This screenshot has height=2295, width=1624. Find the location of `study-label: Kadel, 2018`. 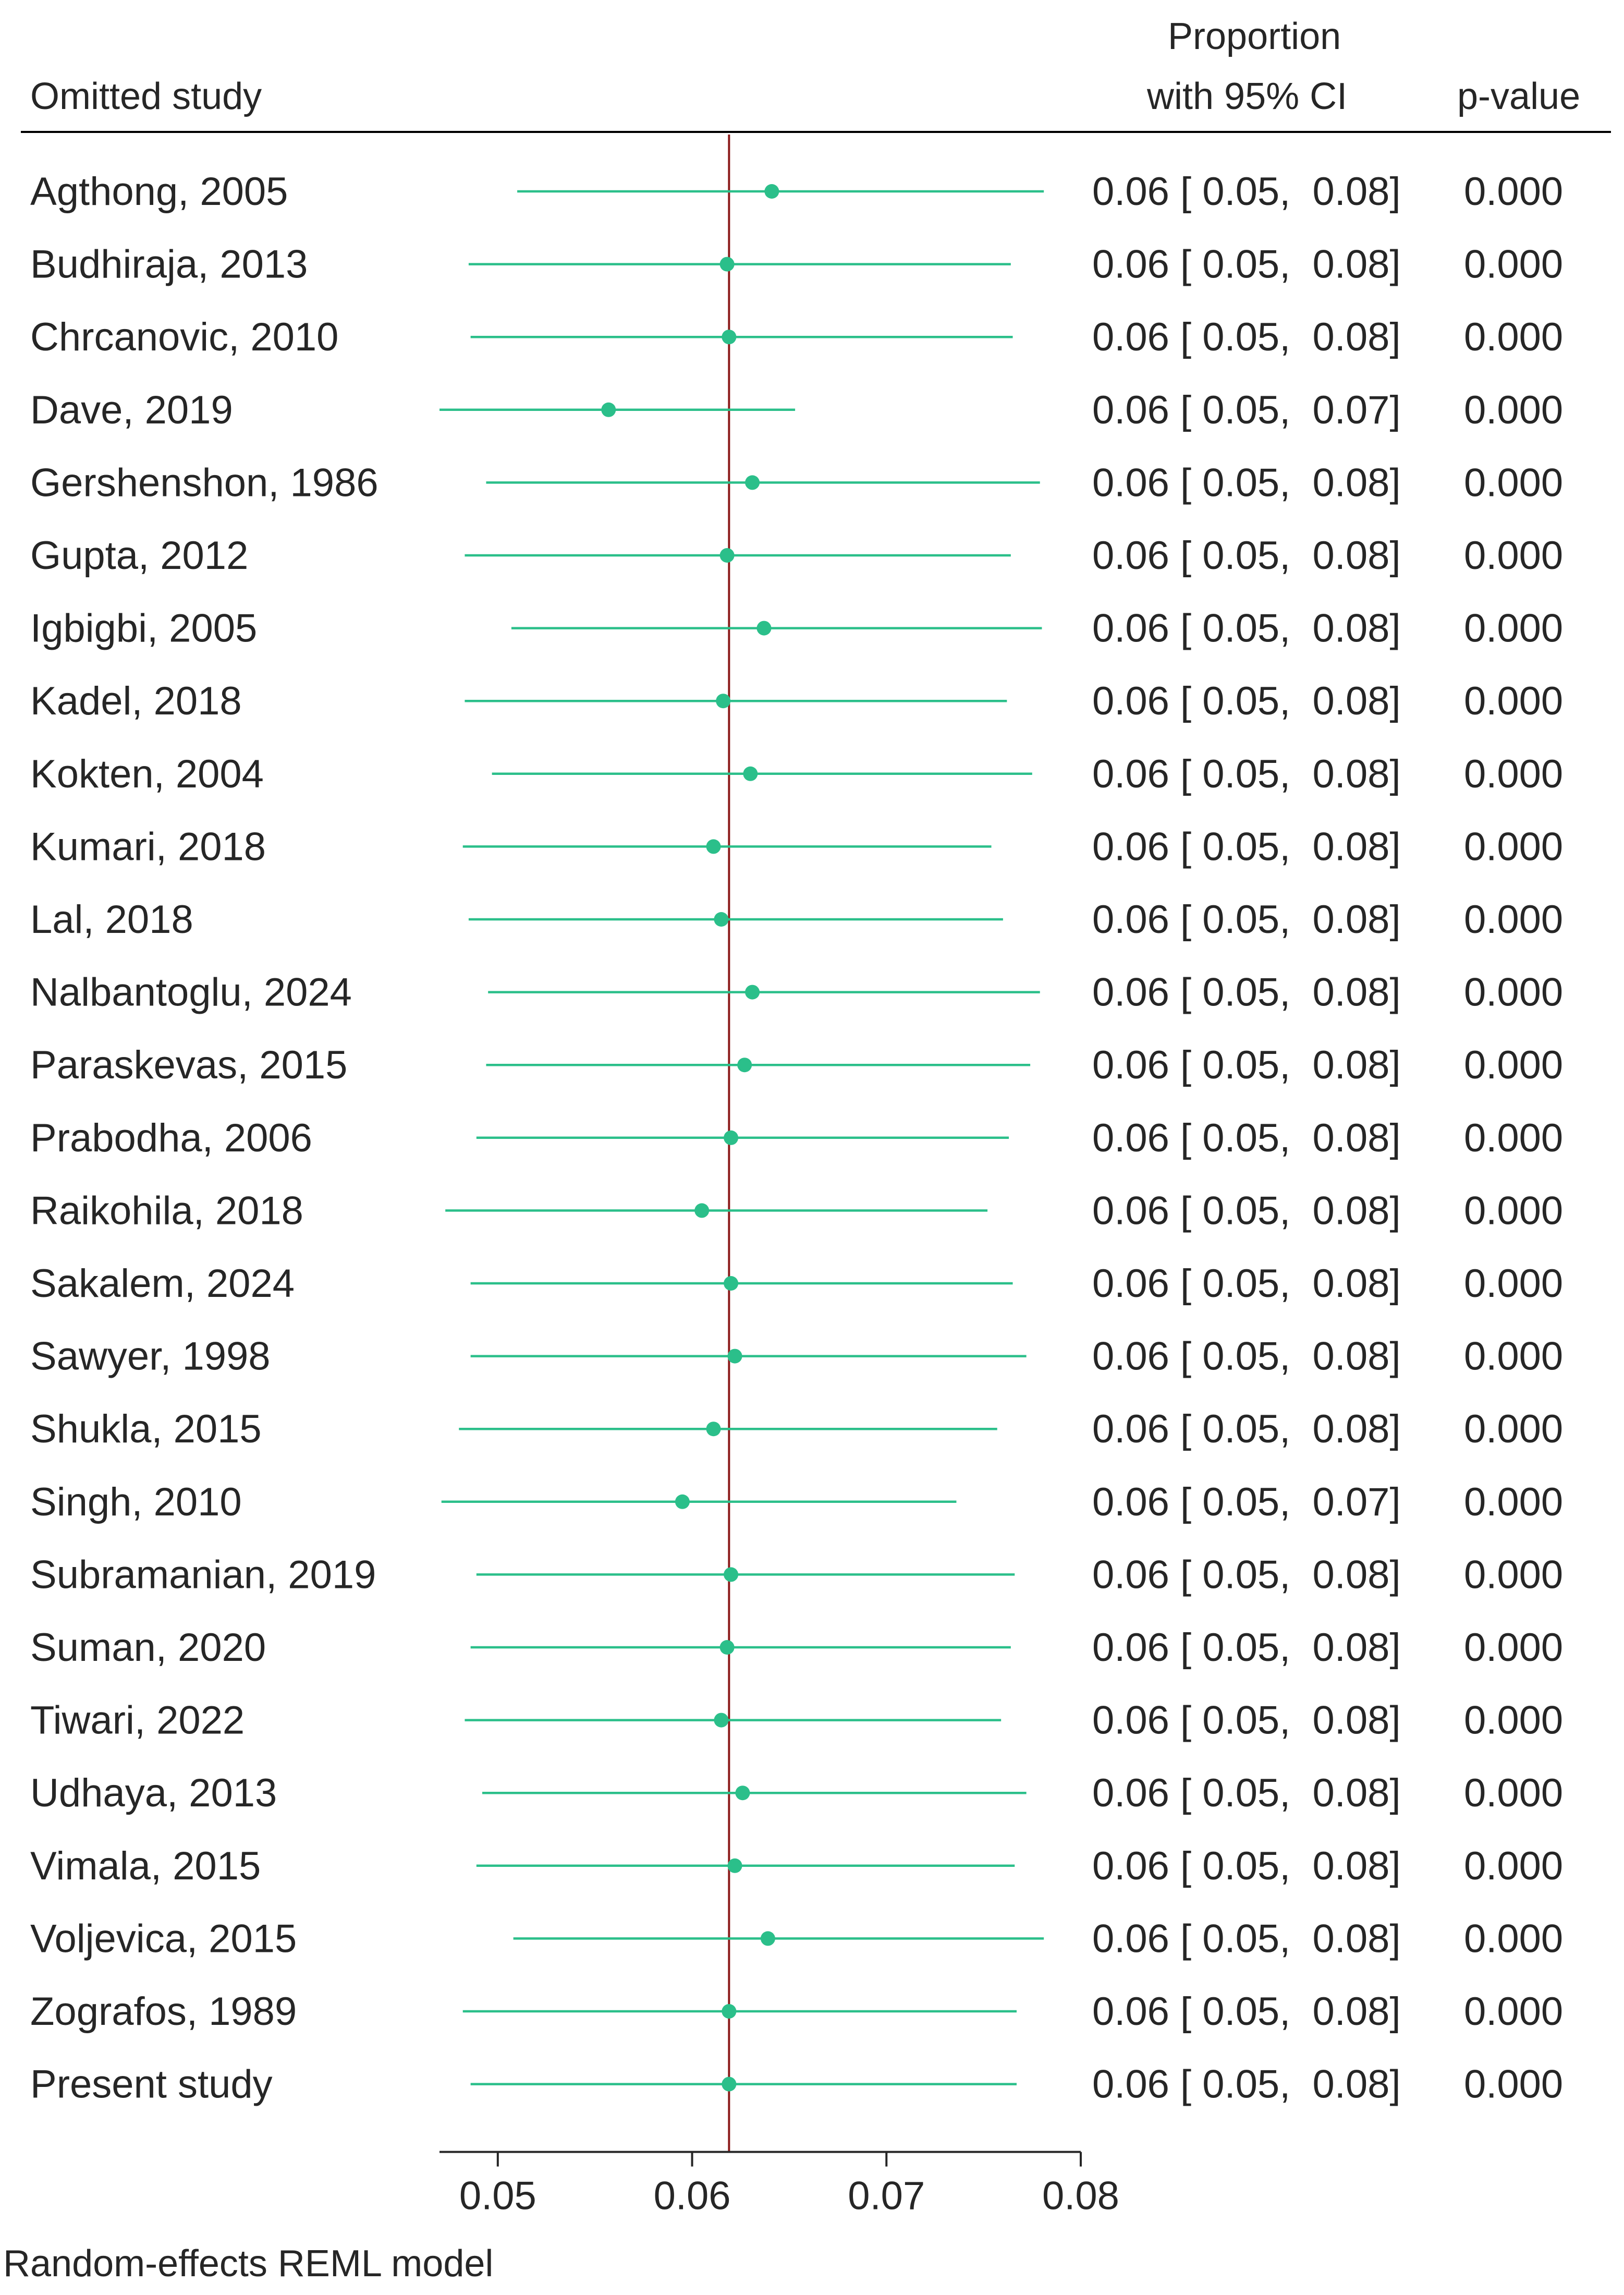

study-label: Kadel, 2018 is located at coordinates (136, 701).